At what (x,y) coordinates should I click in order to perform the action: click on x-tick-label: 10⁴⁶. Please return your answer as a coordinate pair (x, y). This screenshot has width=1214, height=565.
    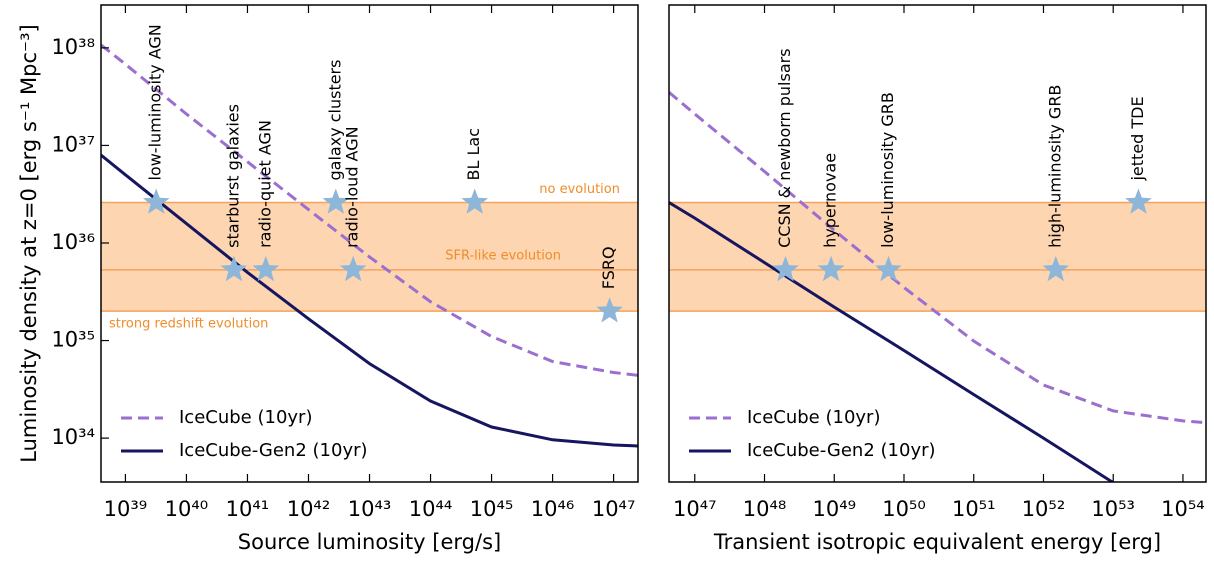
    Looking at the image, I should click on (553, 509).